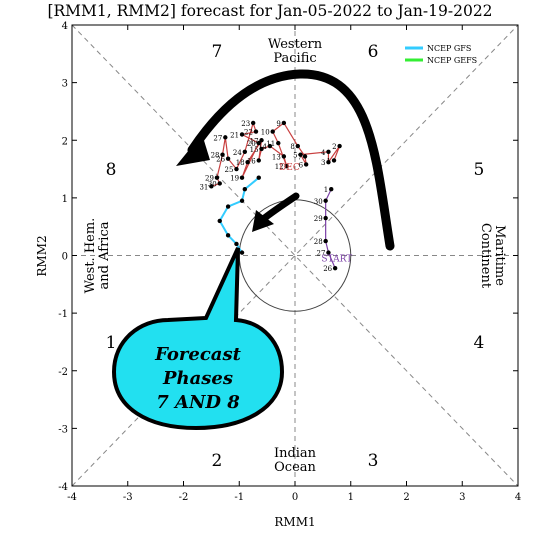 Image resolution: width=540 pixels, height=540 pixels. Describe the element at coordinates (128, 497) in the screenshot. I see `x-tick-label: -3` at that location.